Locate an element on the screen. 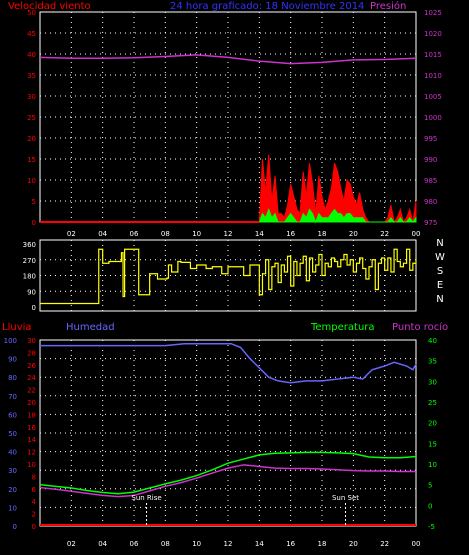 This screenshot has width=469, height=555. temperature-tick-label: 30 is located at coordinates (432, 382).